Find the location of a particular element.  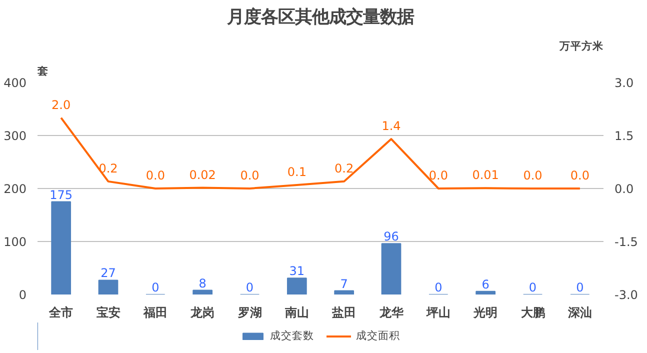

x-tick-label: 盐田 is located at coordinates (343, 313).